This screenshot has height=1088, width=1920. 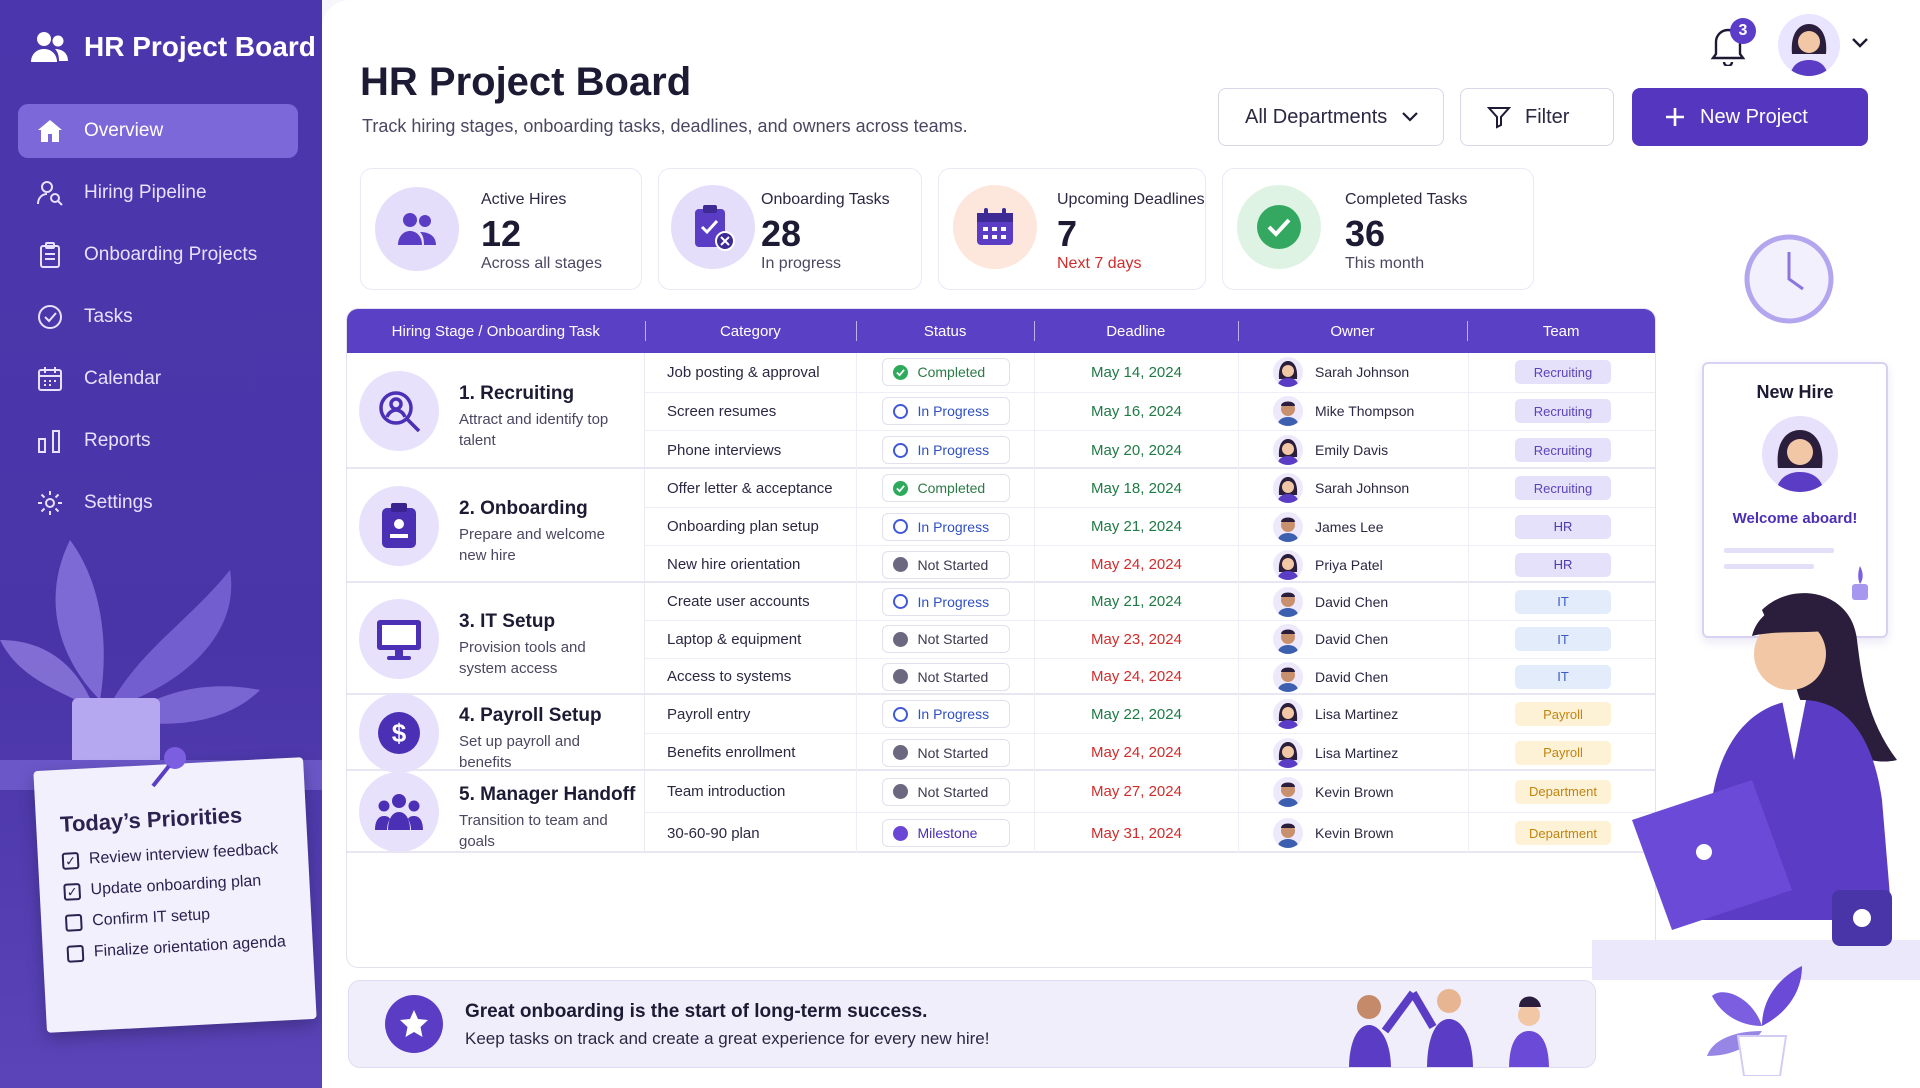 I want to click on filter-label: Filter, so click(x=1547, y=116).